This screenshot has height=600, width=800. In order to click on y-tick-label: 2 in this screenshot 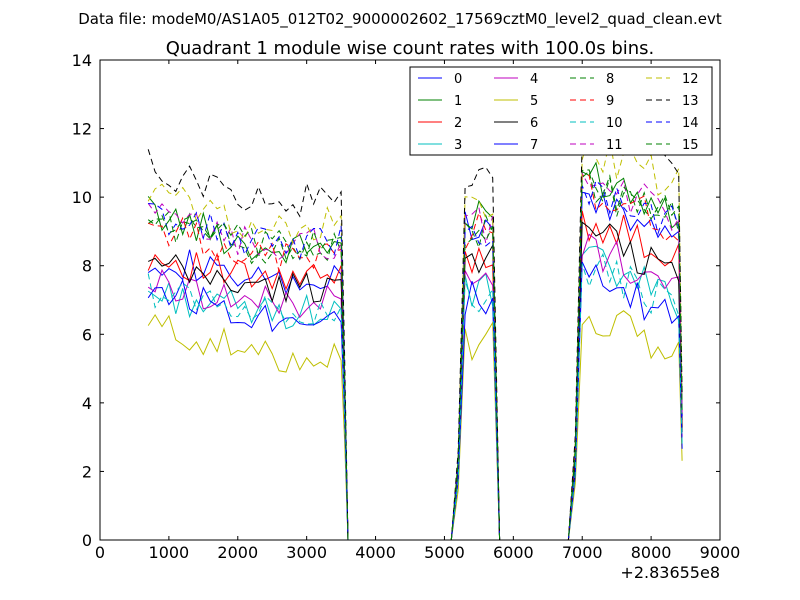, I will do `click(87, 471)`.